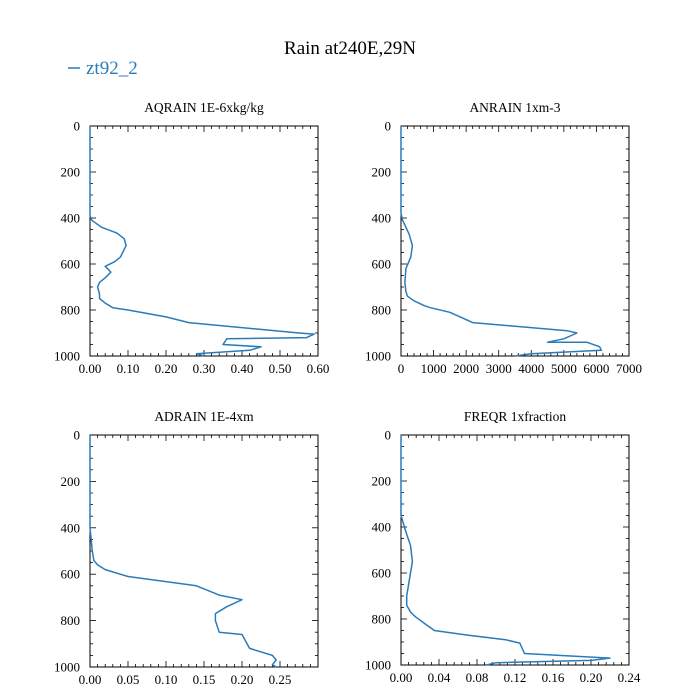 The height and width of the screenshot is (700, 700). I want to click on x-tick-label: 4000, so click(531, 368).